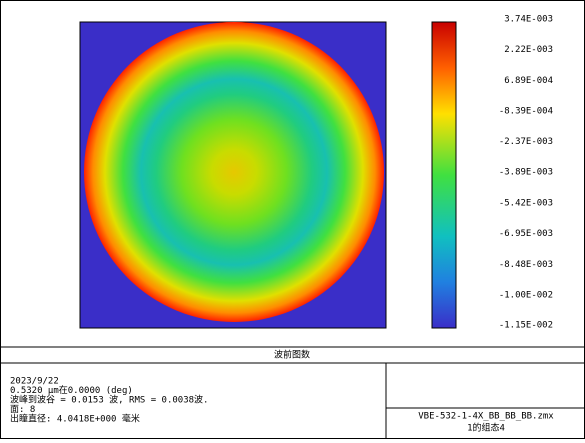 The image size is (585, 443). Describe the element at coordinates (526, 142) in the screenshot. I see `colorbar-tick-label: -2.37E-003` at that location.